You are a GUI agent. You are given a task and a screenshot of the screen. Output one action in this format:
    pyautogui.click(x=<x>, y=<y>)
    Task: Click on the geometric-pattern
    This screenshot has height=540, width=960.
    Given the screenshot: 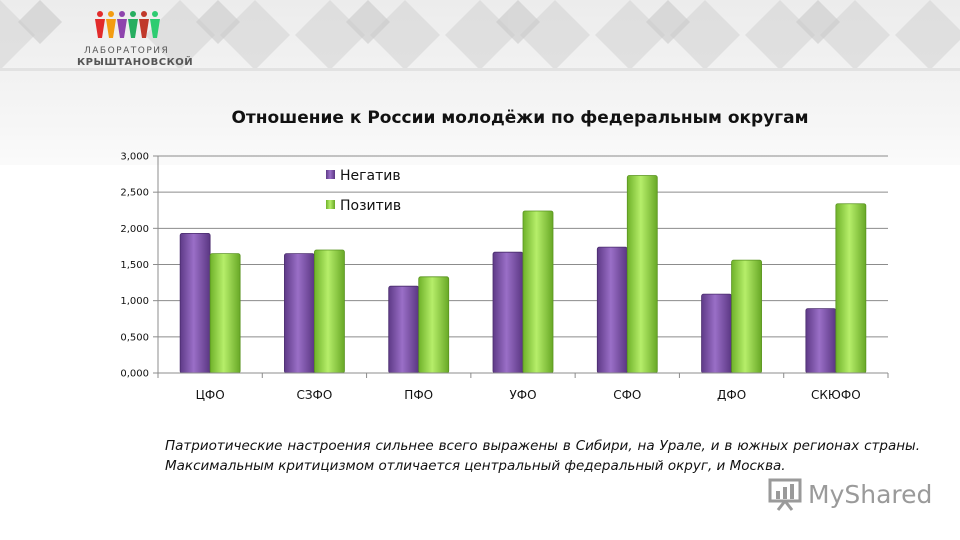 What is the action you would take?
    pyautogui.click(x=480, y=35)
    